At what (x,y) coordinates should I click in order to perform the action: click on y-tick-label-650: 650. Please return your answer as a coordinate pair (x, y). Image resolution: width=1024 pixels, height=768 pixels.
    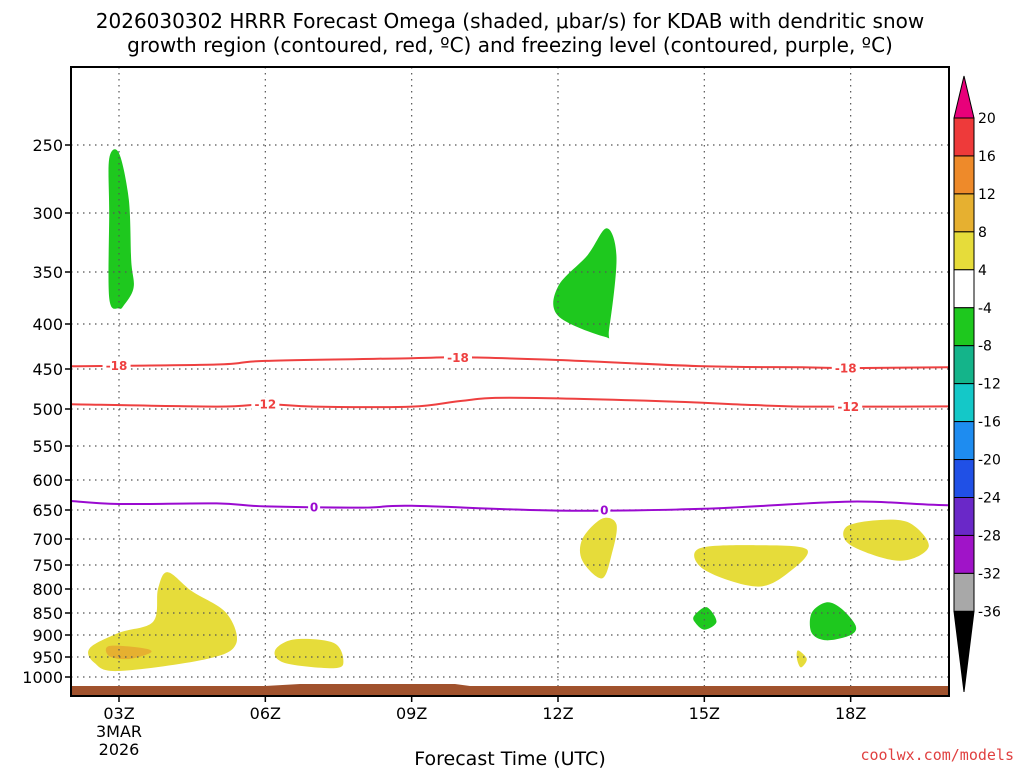
    Looking at the image, I should click on (47, 510).